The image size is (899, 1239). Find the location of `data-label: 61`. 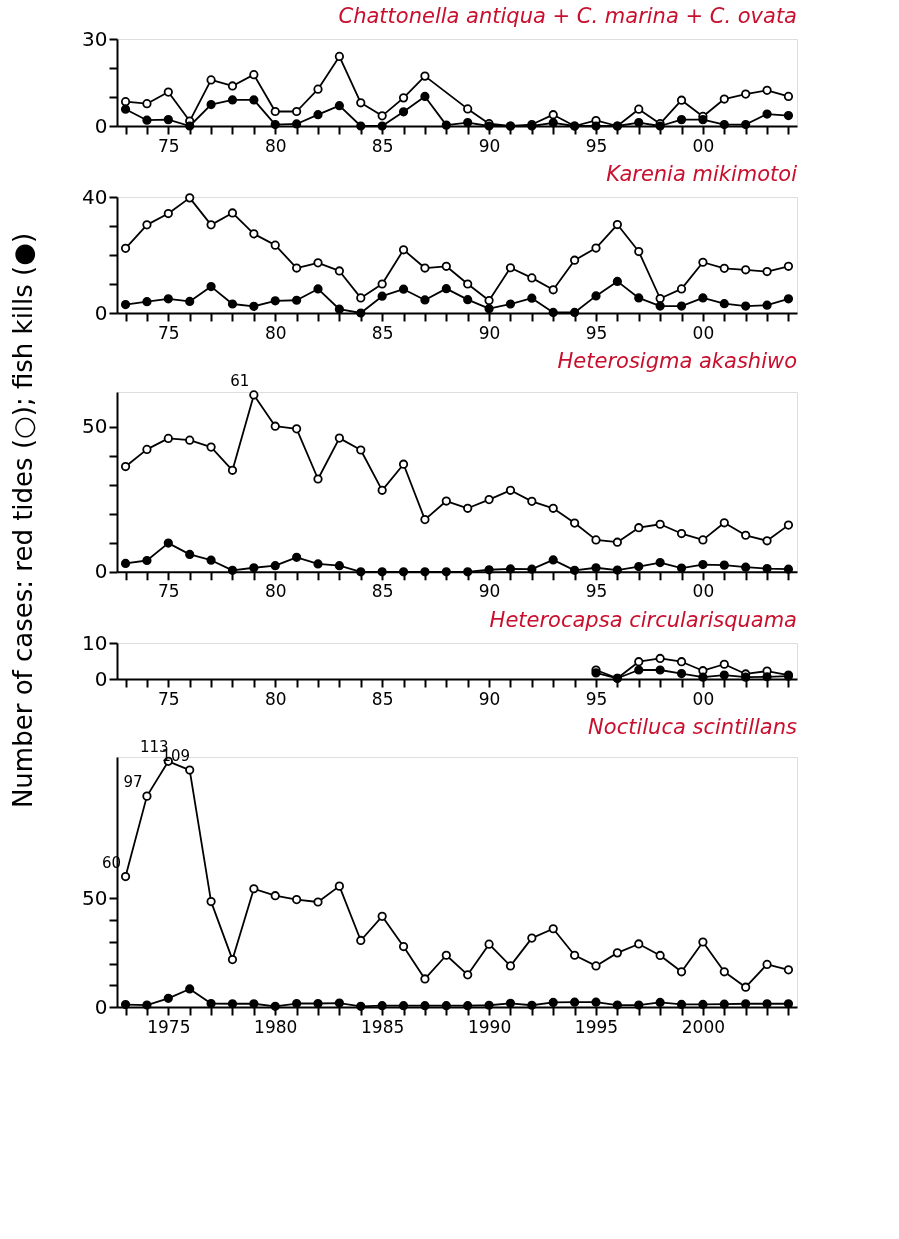

data-label: 61 is located at coordinates (240, 380).